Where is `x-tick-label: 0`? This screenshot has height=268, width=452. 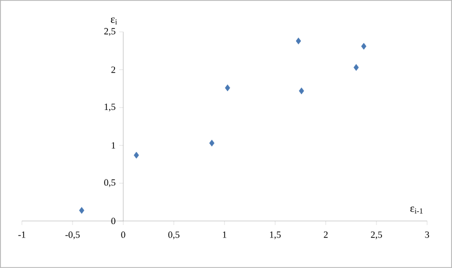
x-tick-label: 0 is located at coordinates (123, 235).